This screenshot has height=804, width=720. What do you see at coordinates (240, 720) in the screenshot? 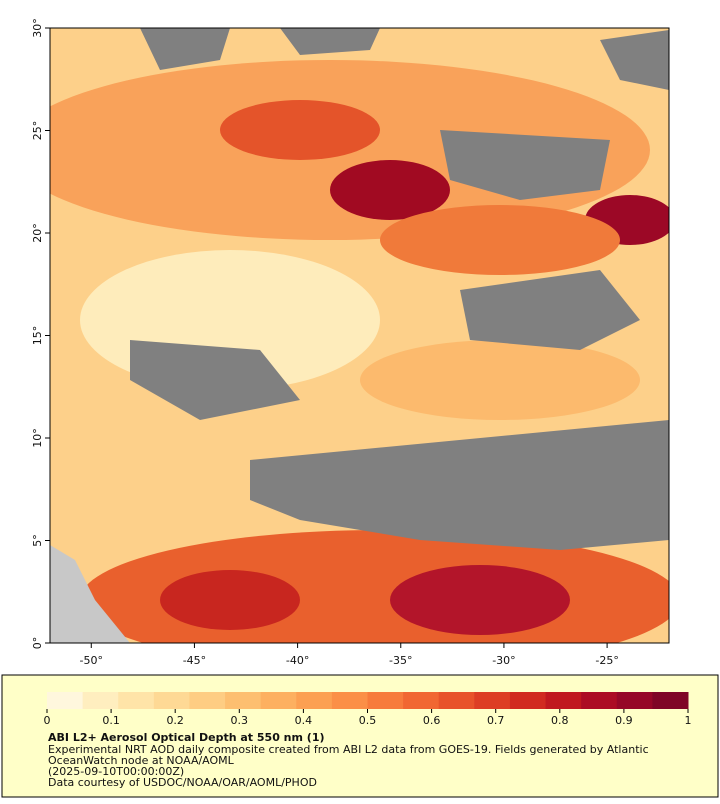
I see `colorbar-tick-label: 0.3` at bounding box center [240, 720].